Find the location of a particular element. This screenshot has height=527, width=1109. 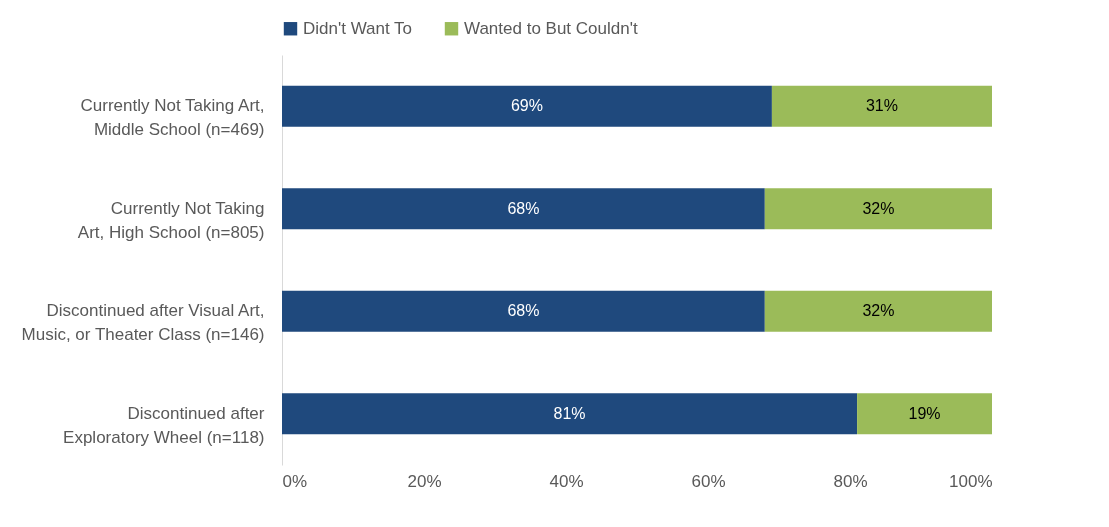

x-tick-label: 60% is located at coordinates (708, 481).